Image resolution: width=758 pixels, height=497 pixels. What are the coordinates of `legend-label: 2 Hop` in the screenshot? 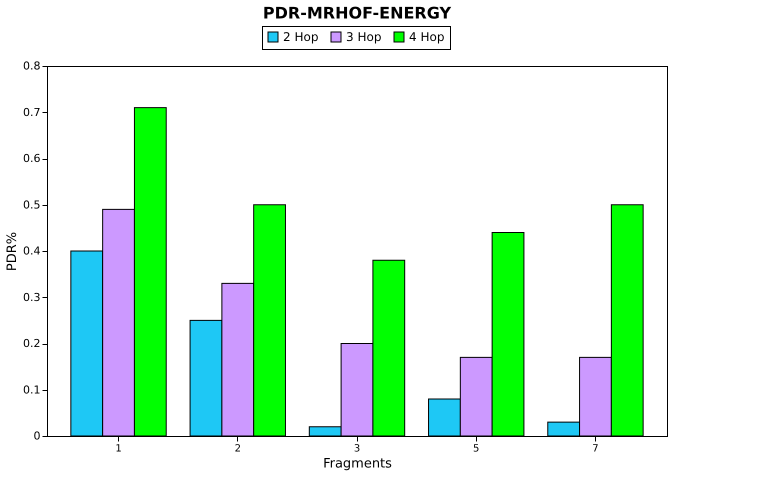 It's located at (300, 37).